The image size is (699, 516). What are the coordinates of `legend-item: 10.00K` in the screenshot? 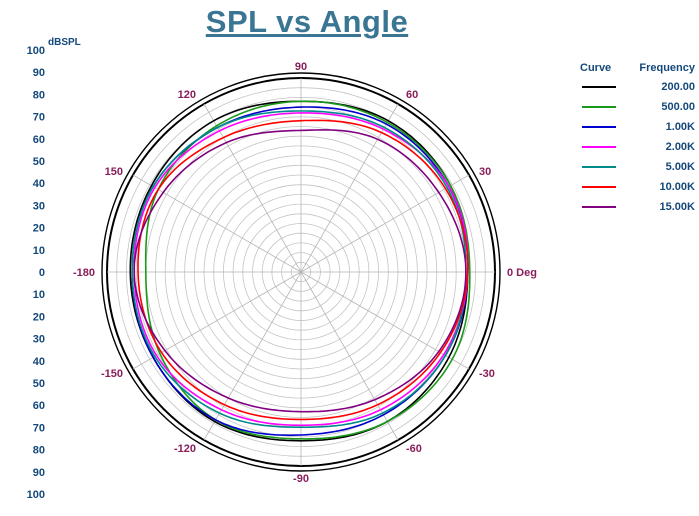 It's located at (637, 187).